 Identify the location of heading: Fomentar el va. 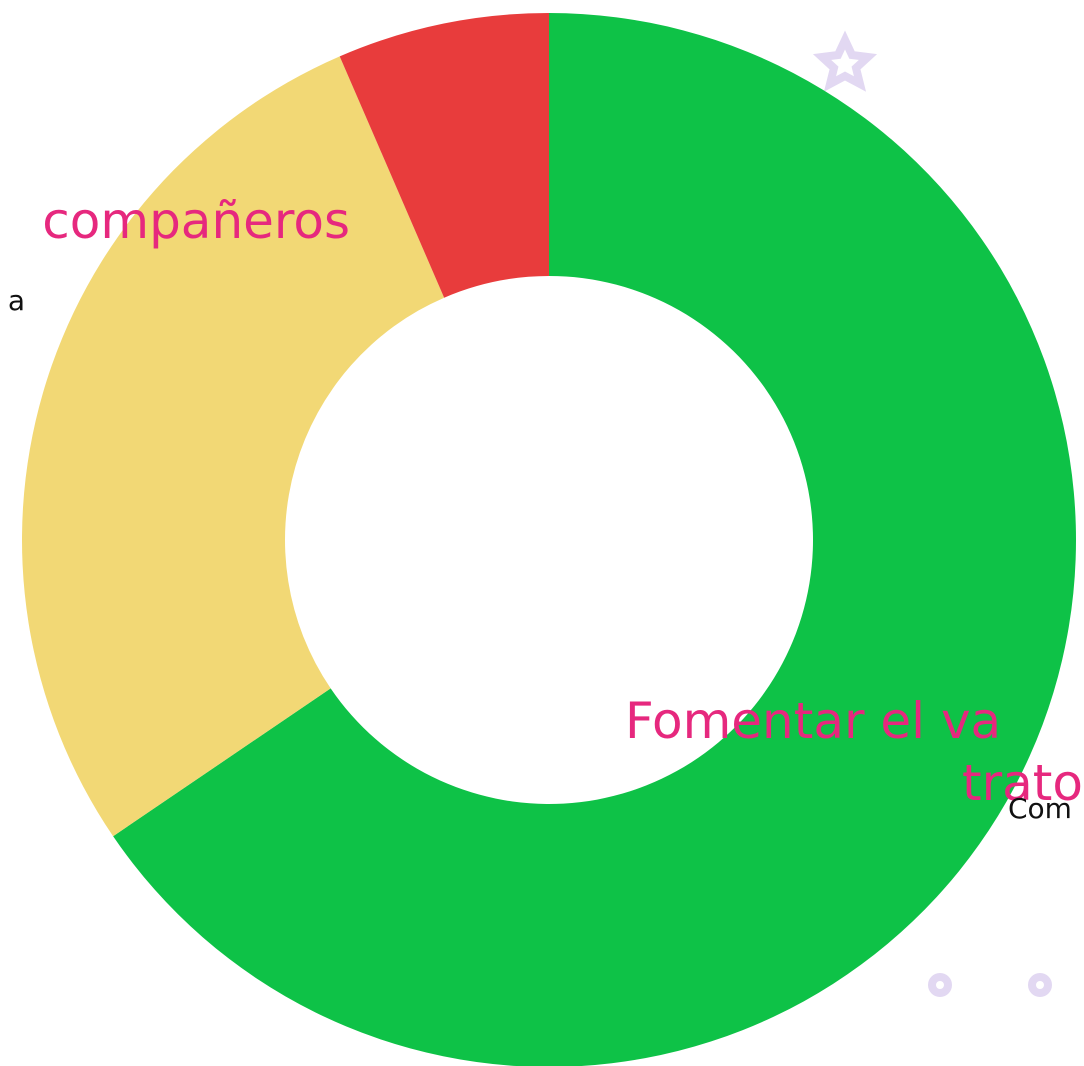
(813, 721).